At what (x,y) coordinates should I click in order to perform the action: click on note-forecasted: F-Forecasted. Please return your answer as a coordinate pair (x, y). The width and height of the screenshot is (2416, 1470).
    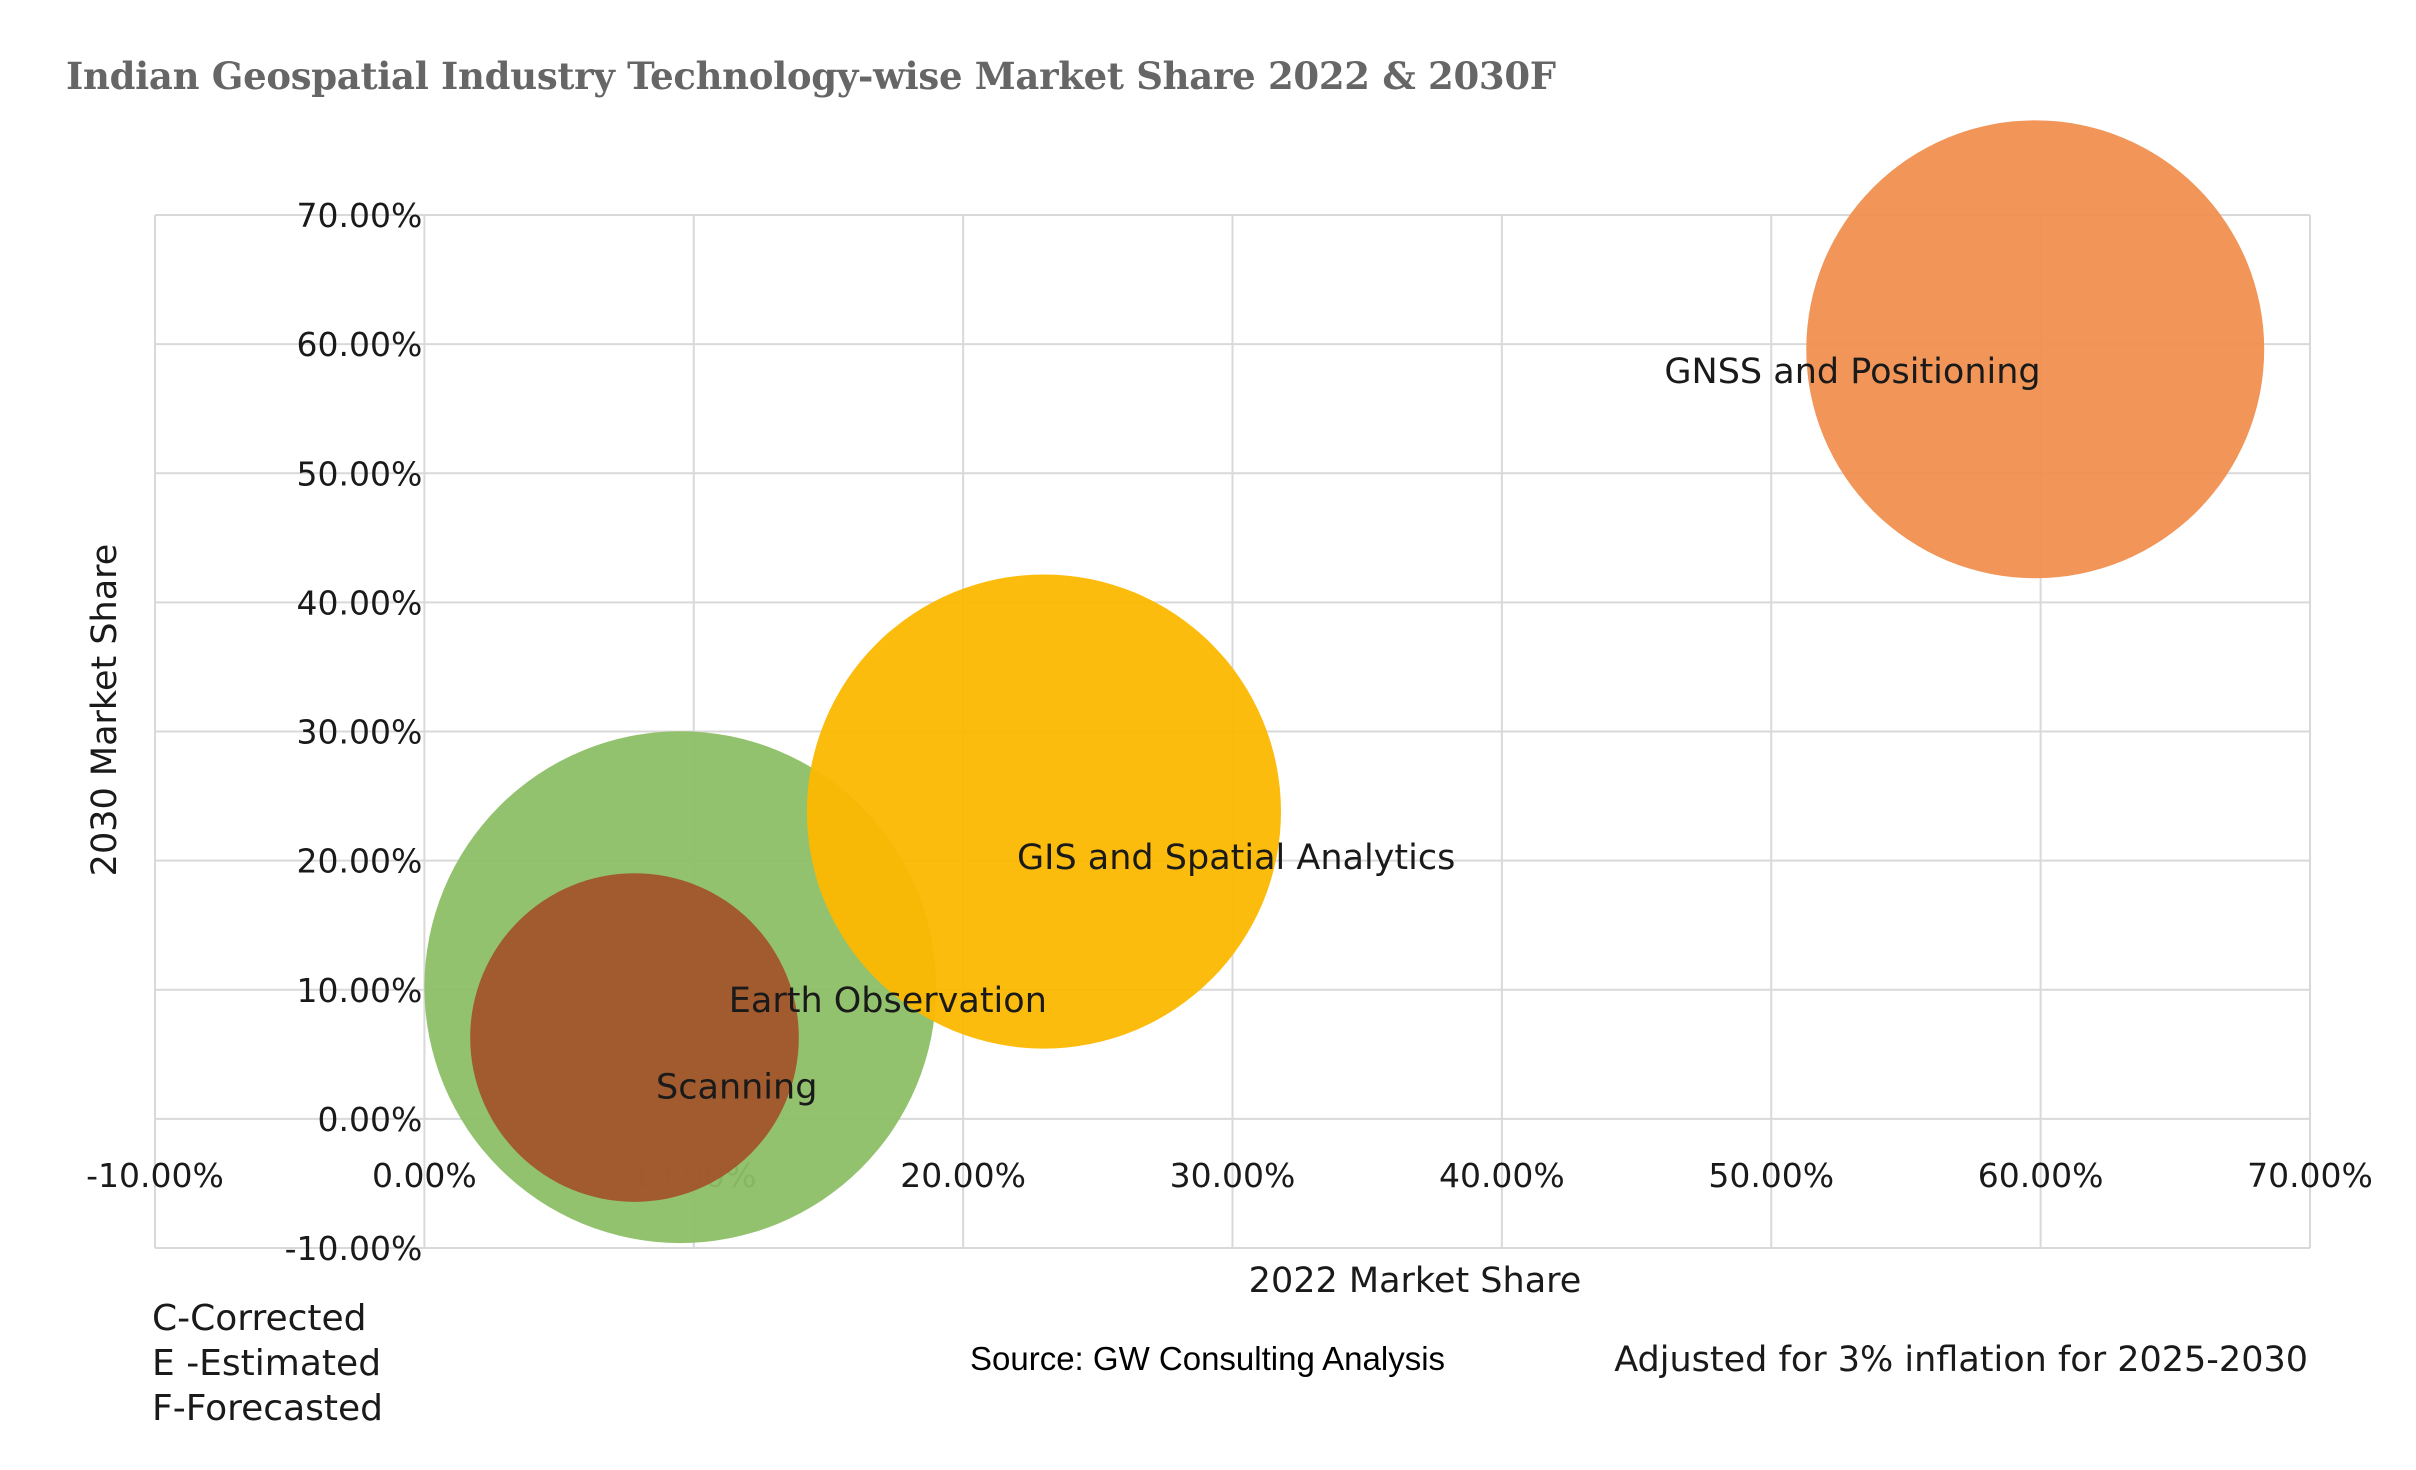
    Looking at the image, I should click on (268, 1408).